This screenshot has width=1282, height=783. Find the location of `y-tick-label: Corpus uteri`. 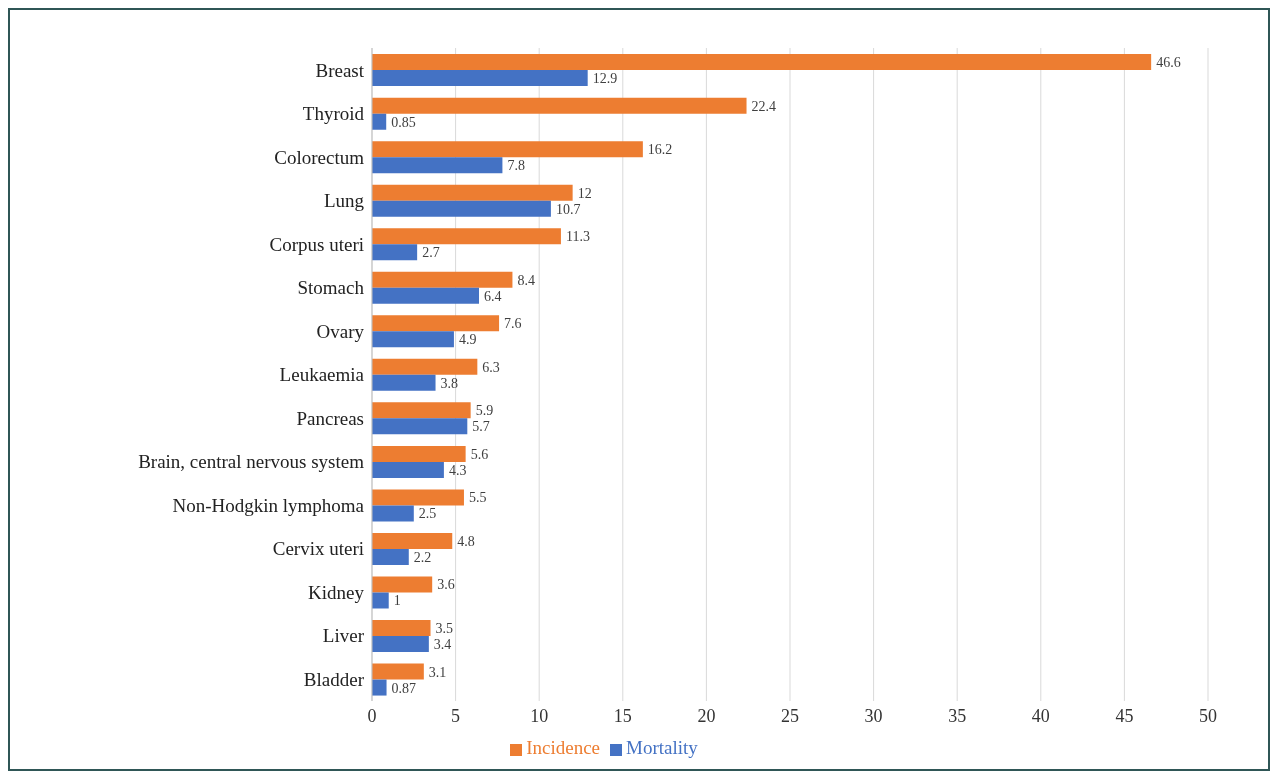

y-tick-label: Corpus uteri is located at coordinates (316, 244).